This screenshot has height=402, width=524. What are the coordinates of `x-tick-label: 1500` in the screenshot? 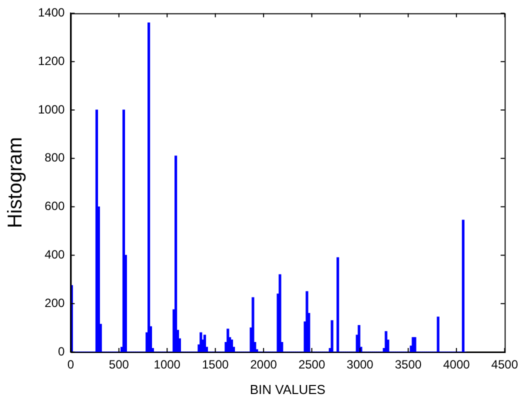 It's located at (216, 365).